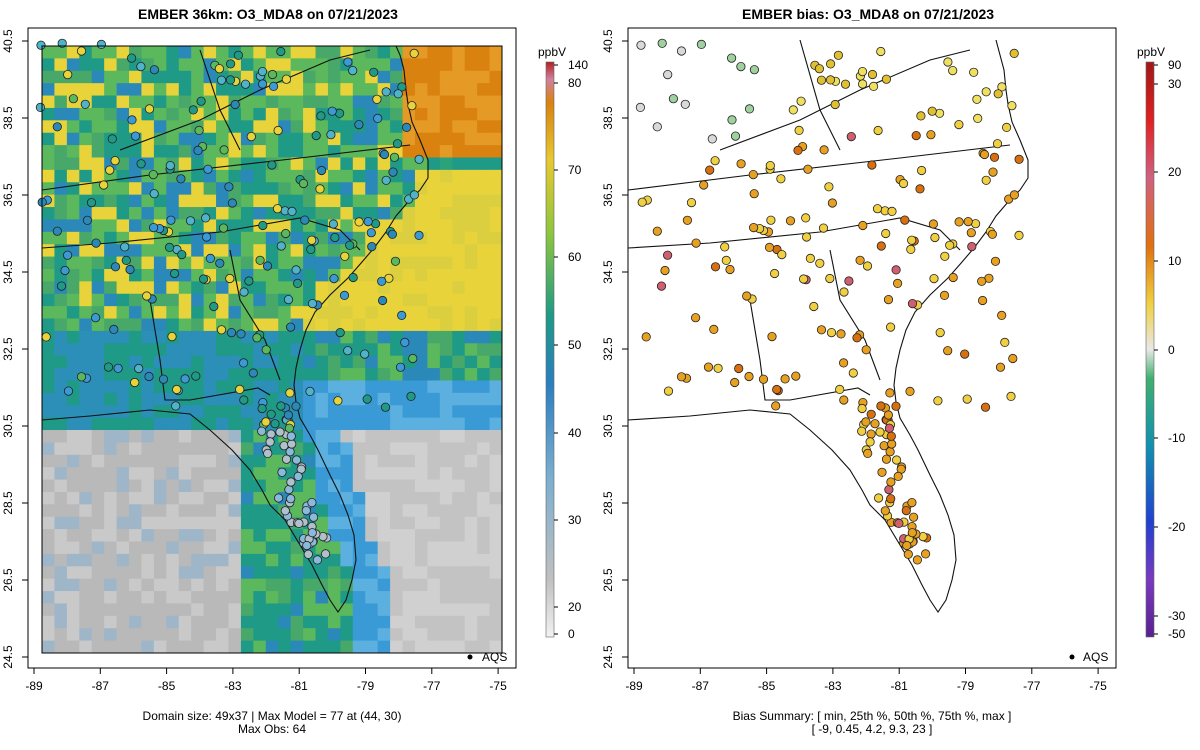  Describe the element at coordinates (608, 426) in the screenshot. I see `y-tick-label: 30.5` at that location.